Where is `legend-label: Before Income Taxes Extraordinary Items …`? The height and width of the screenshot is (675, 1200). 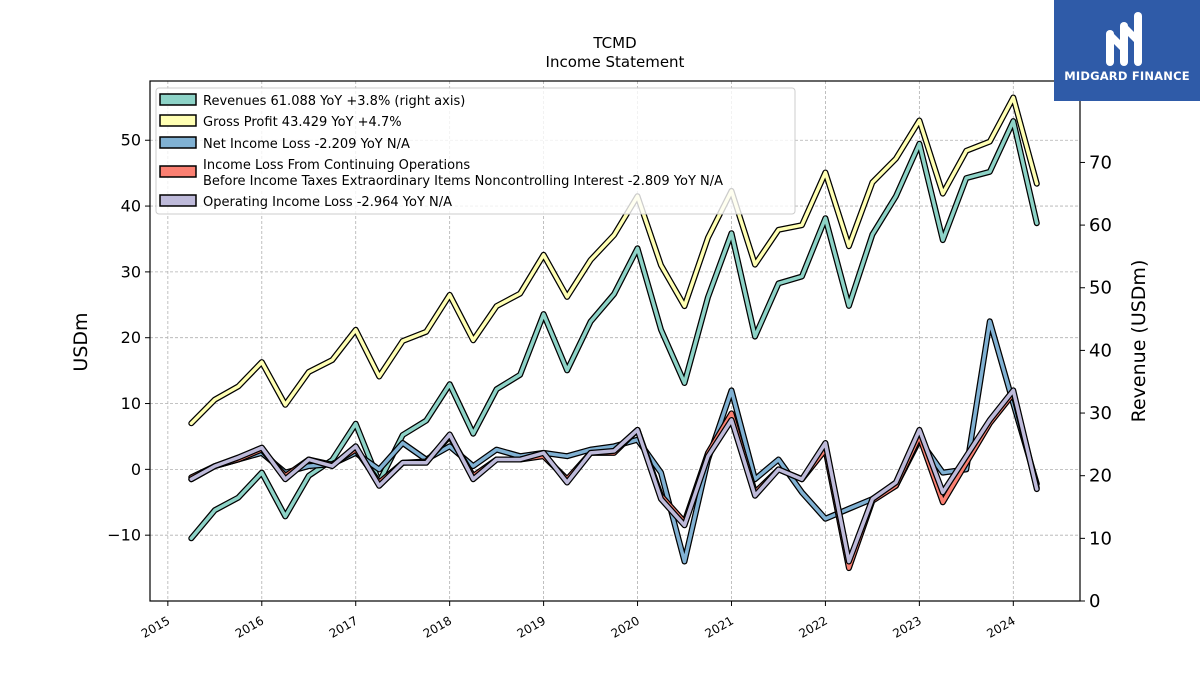 legend-label: Before Income Taxes Extraordinary Items … is located at coordinates (463, 181).